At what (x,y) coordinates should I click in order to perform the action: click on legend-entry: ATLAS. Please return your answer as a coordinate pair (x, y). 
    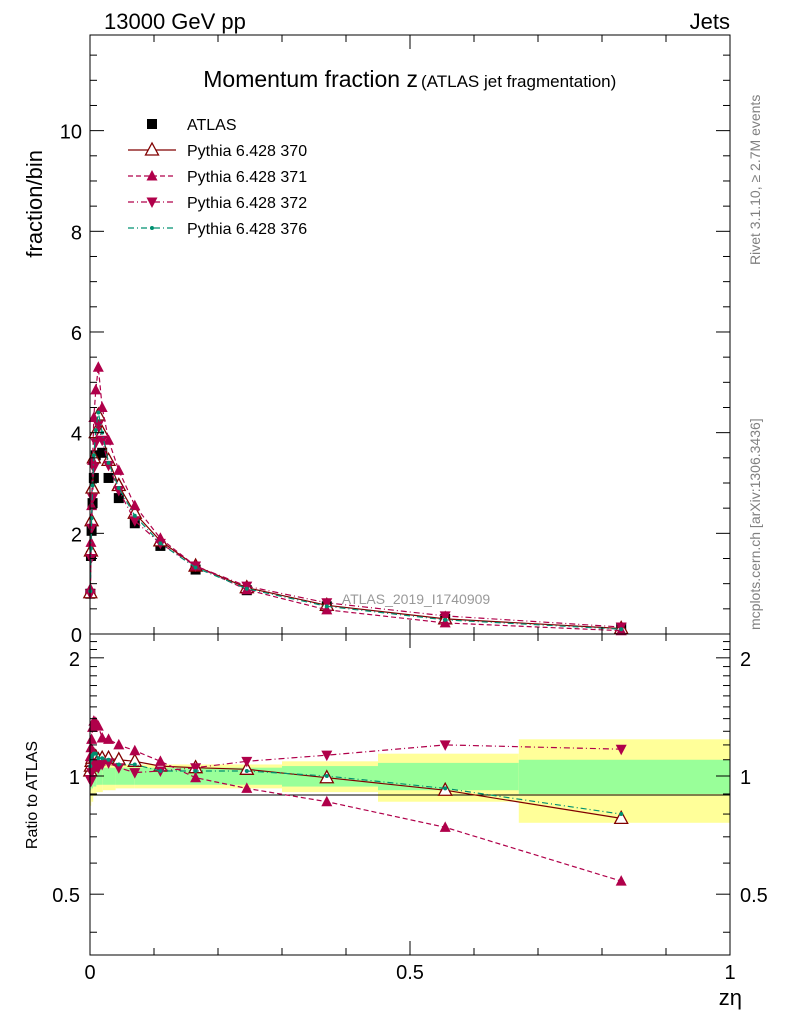
    Looking at the image, I should click on (192, 125).